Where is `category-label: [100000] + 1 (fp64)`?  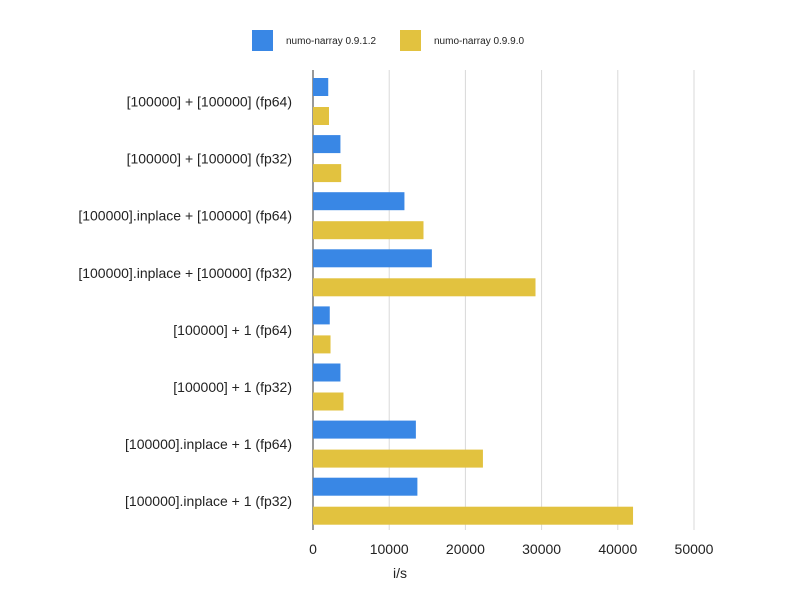
category-label: [100000] + 1 (fp64) is located at coordinates (232, 330).